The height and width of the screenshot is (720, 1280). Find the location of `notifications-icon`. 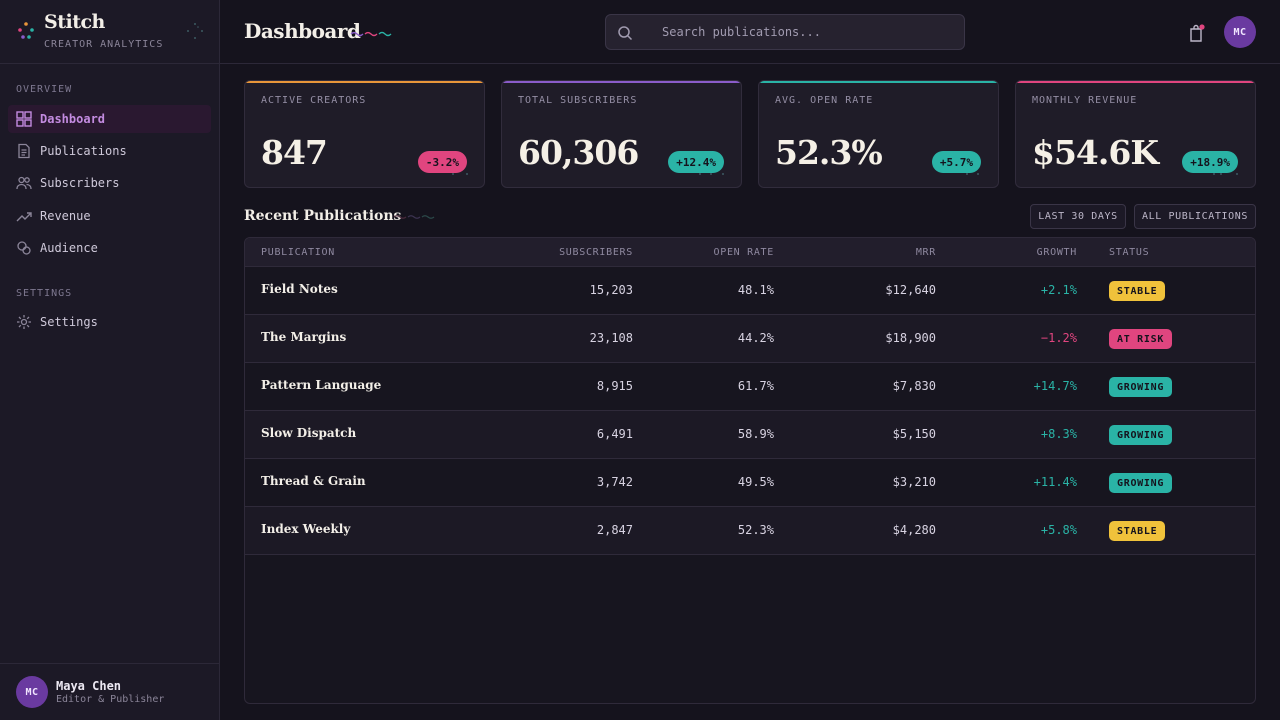

notifications-icon is located at coordinates (1198, 33).